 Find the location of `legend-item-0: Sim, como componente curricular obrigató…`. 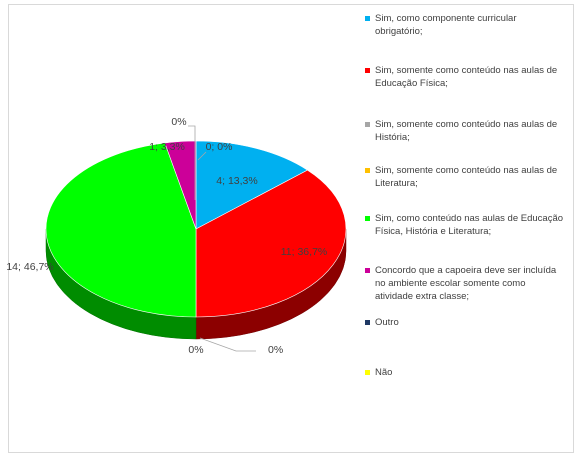

legend-item-0: Sim, como componente curricular obrigató… is located at coordinates (465, 25).